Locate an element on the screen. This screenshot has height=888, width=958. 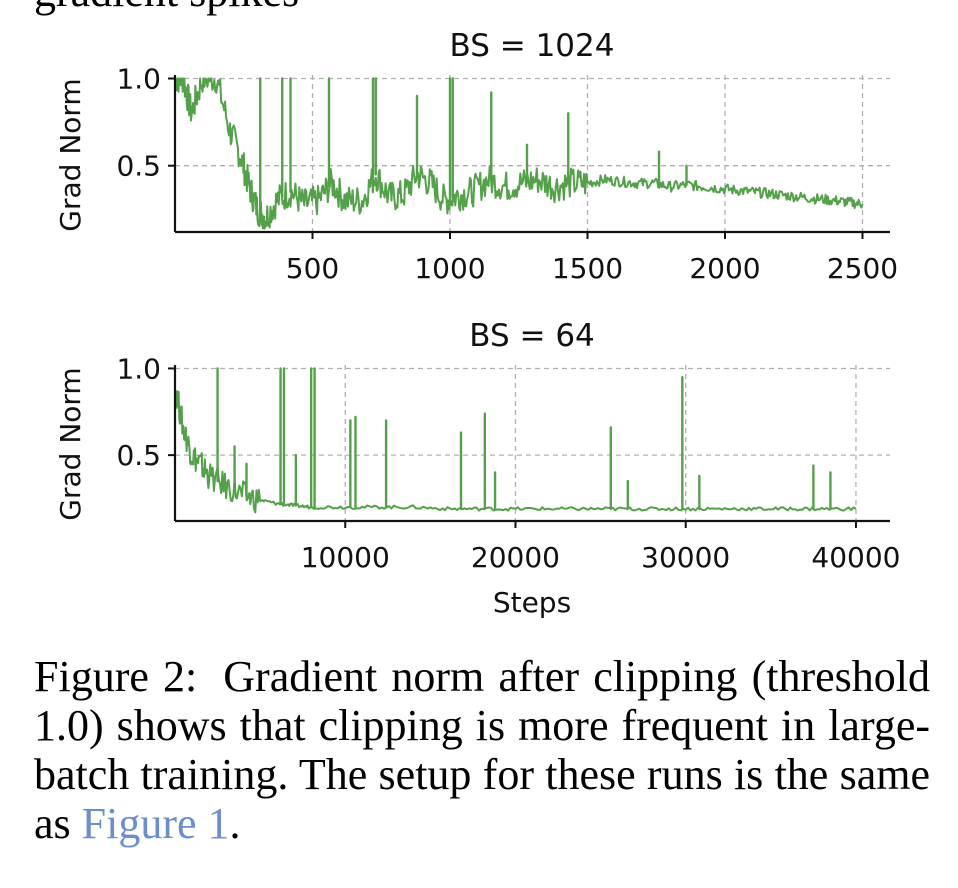
grid is located at coordinates (532, 443).